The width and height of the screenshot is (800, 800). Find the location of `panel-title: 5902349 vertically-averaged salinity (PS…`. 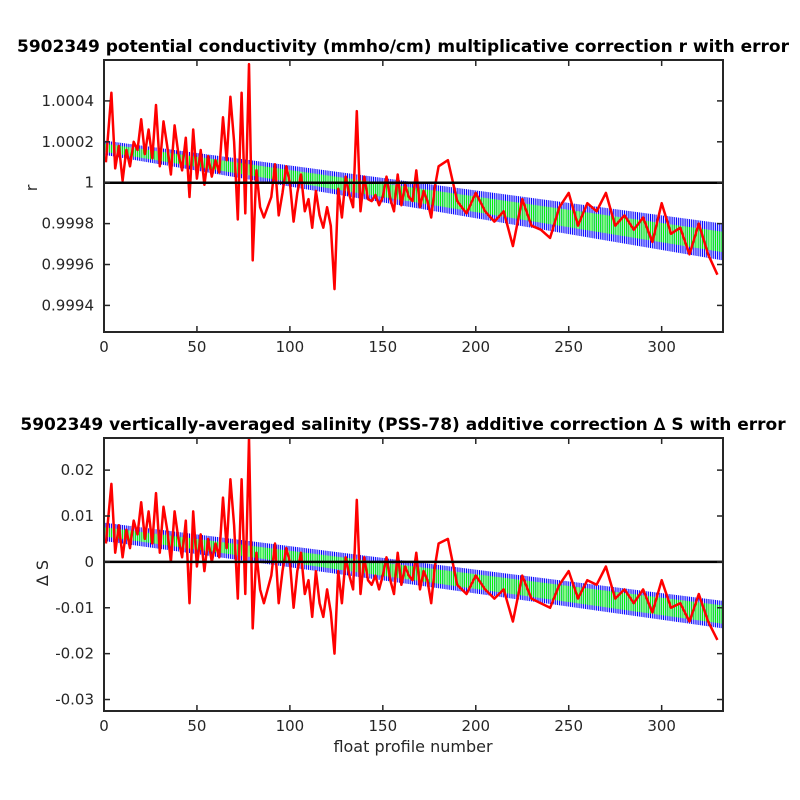

panel-title: 5902349 vertically-averaged salinity (PS… is located at coordinates (403, 425).